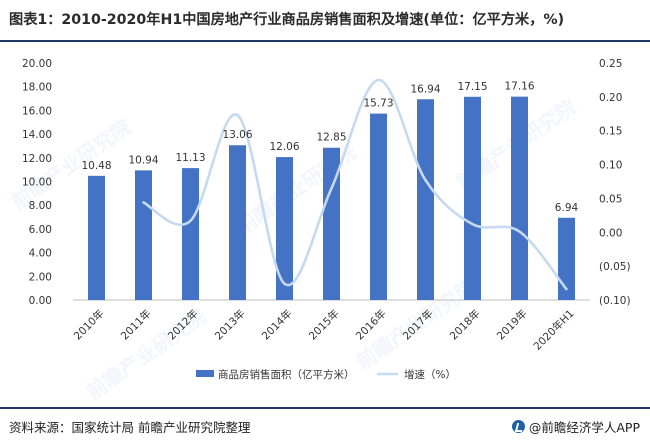  I want to click on brand-logo-icon, so click(518, 426).